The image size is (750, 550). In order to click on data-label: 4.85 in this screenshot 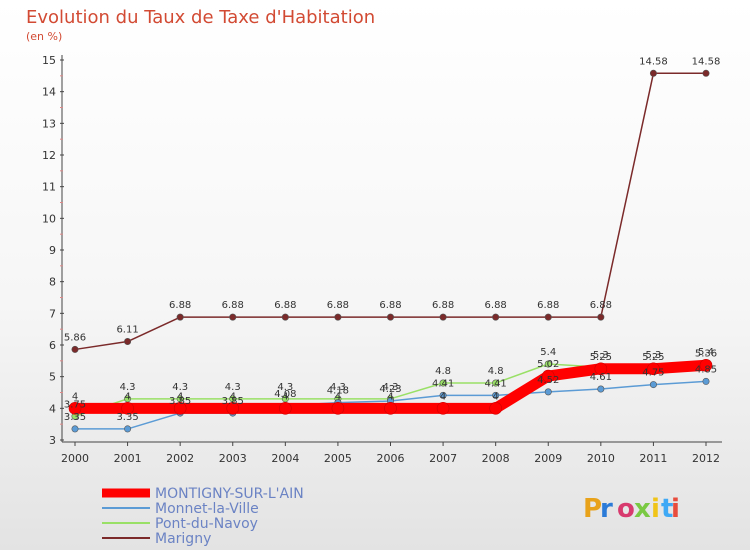, I will do `click(706, 369)`.